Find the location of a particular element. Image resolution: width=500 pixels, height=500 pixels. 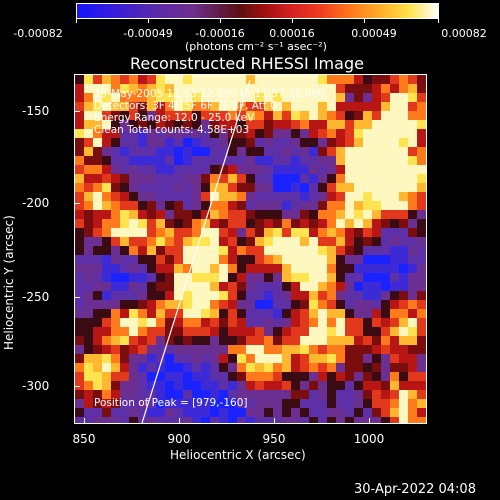

x-tick is located at coordinates (369, 421).